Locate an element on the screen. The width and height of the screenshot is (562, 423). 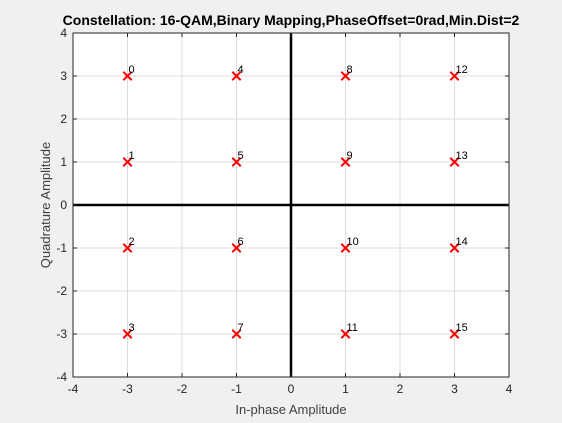
x-tick-label: 4 is located at coordinates (509, 389).